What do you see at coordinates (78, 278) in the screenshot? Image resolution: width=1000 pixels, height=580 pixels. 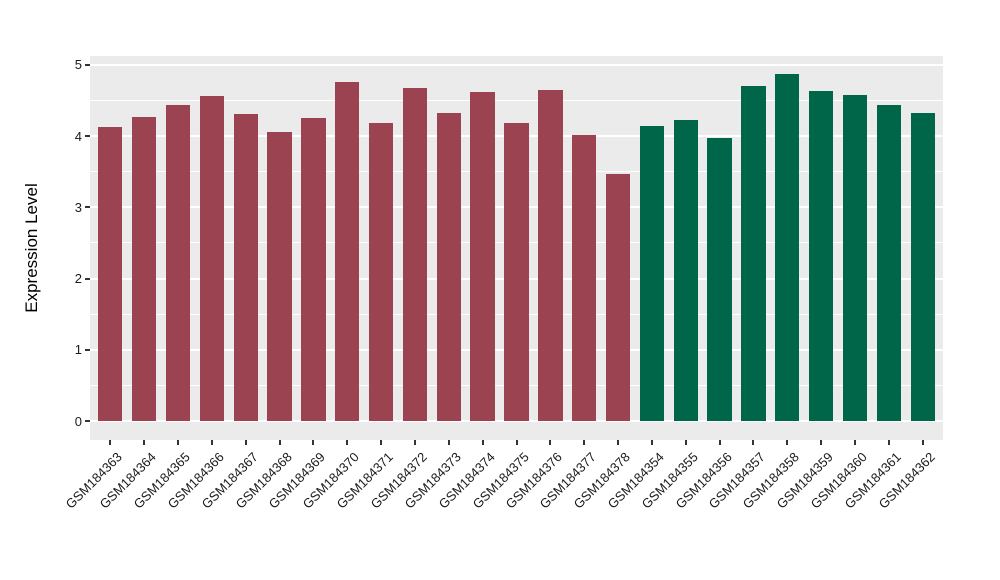 I see `y-tick-label: 2` at bounding box center [78, 278].